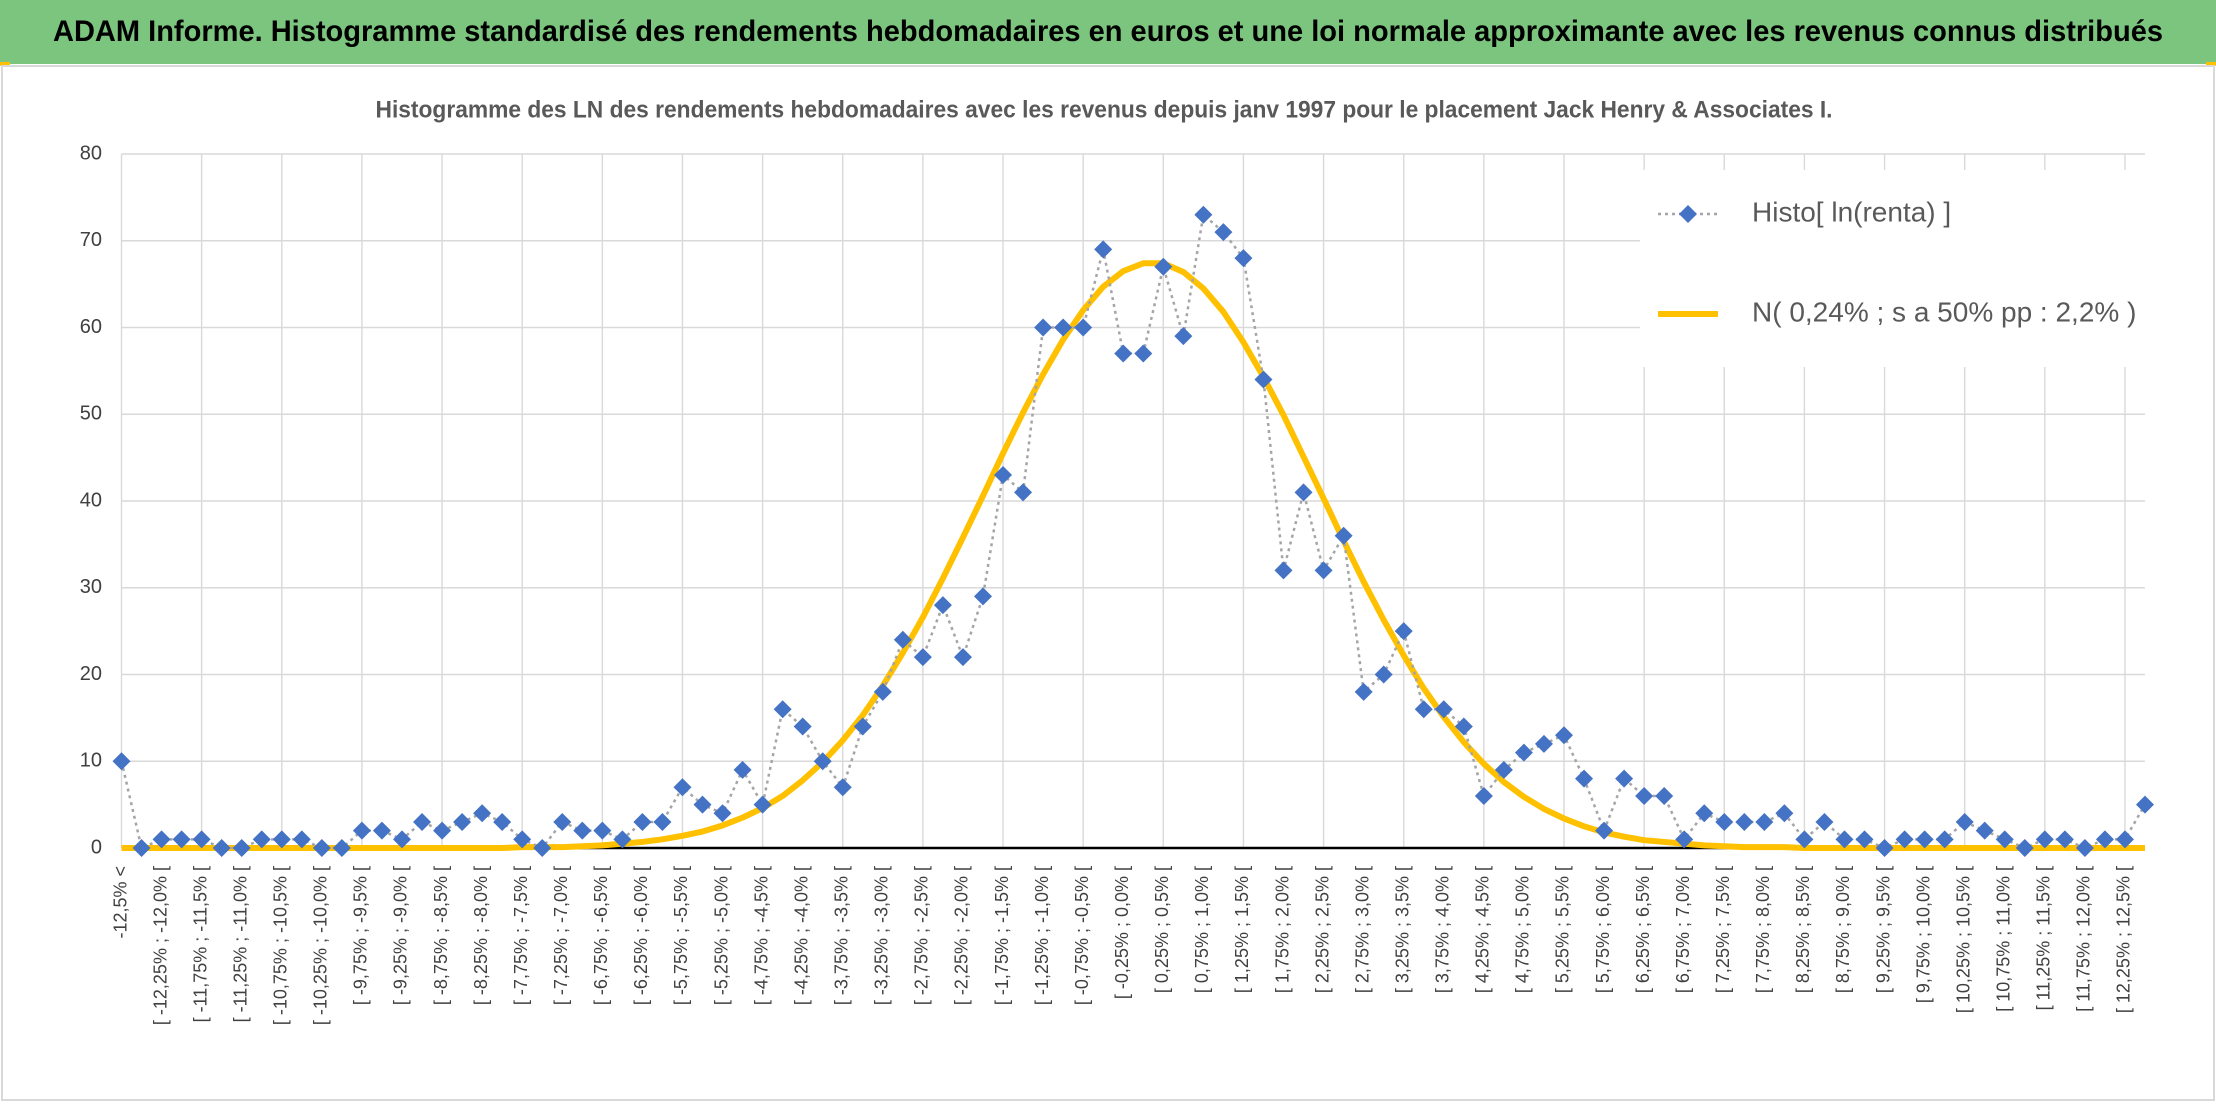 This screenshot has width=2216, height=1107. I want to click on x-tick-label: [ 0,75% ; 1,0% [, so click(1202, 929).